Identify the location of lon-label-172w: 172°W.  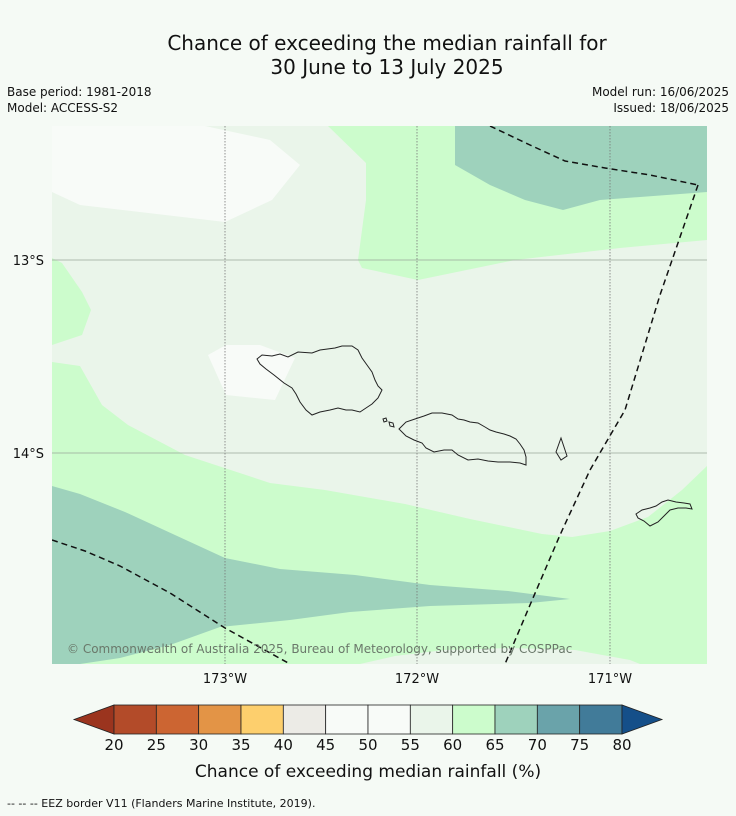
(417, 679).